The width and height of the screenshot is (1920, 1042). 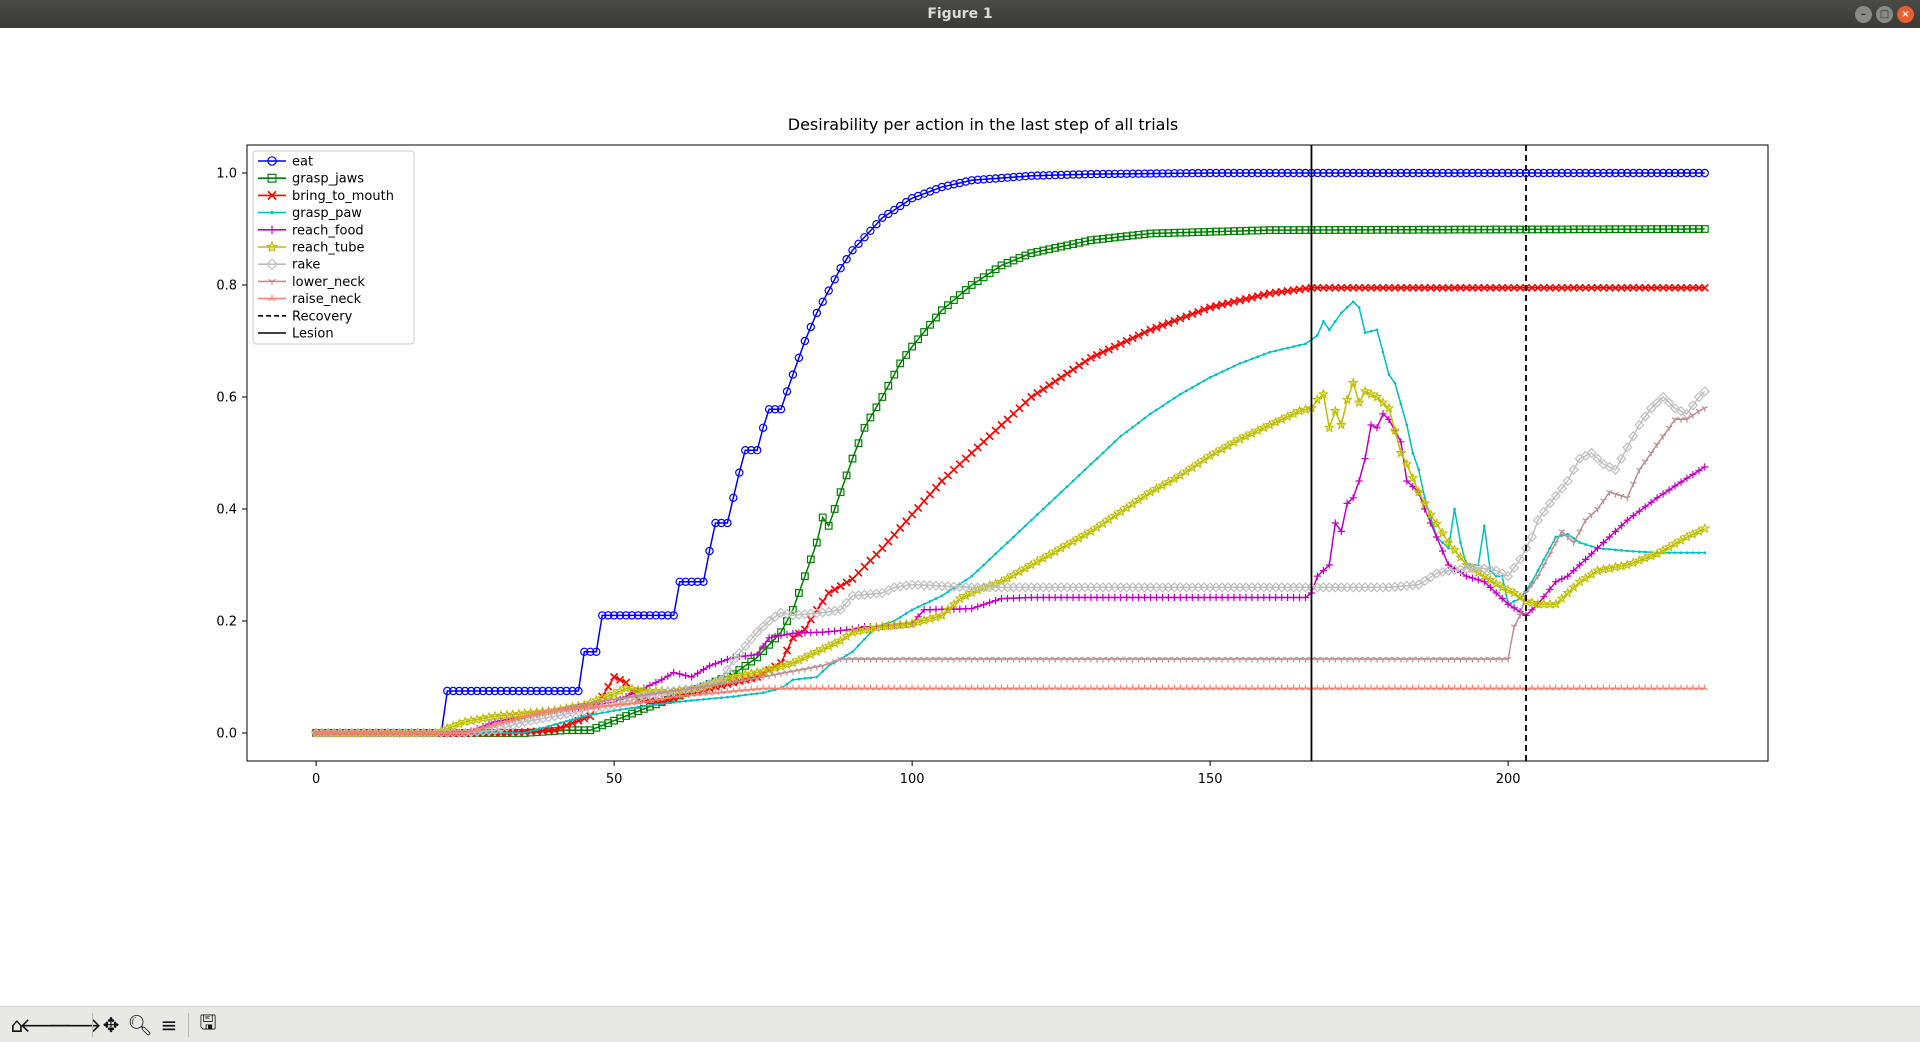 I want to click on minimize-button: –, so click(x=1863, y=14).